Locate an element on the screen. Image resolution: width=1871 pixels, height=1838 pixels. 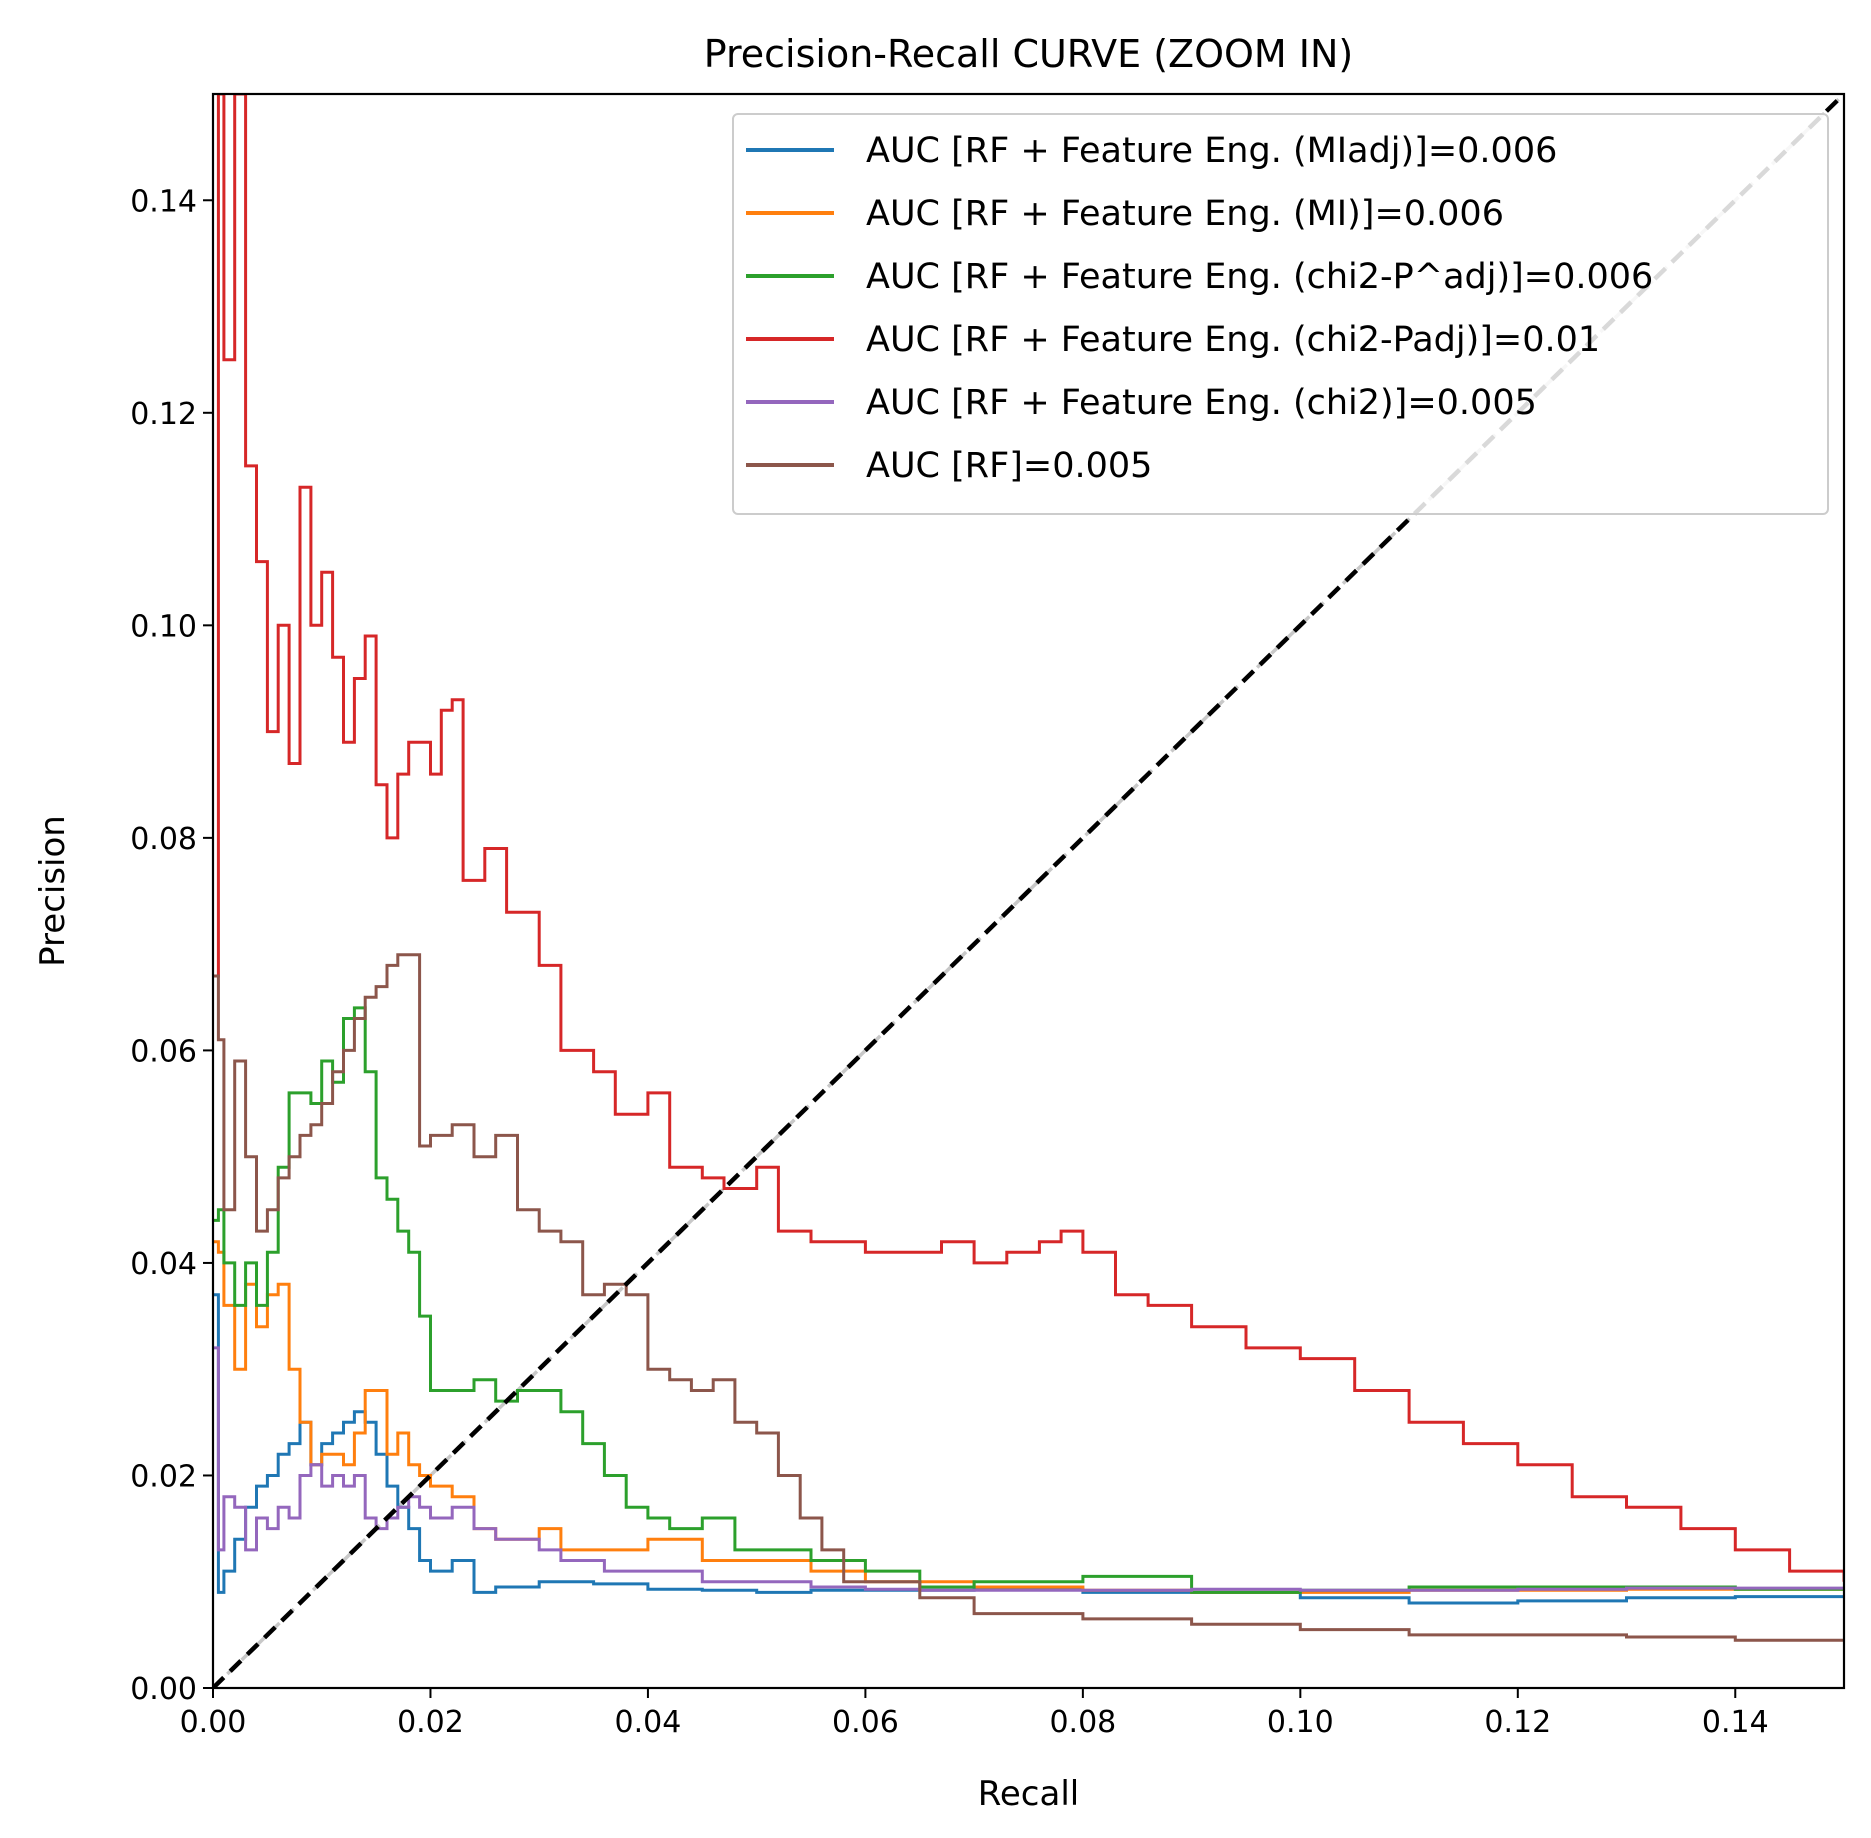
y-tick-label: 0.14 is located at coordinates (163, 201).